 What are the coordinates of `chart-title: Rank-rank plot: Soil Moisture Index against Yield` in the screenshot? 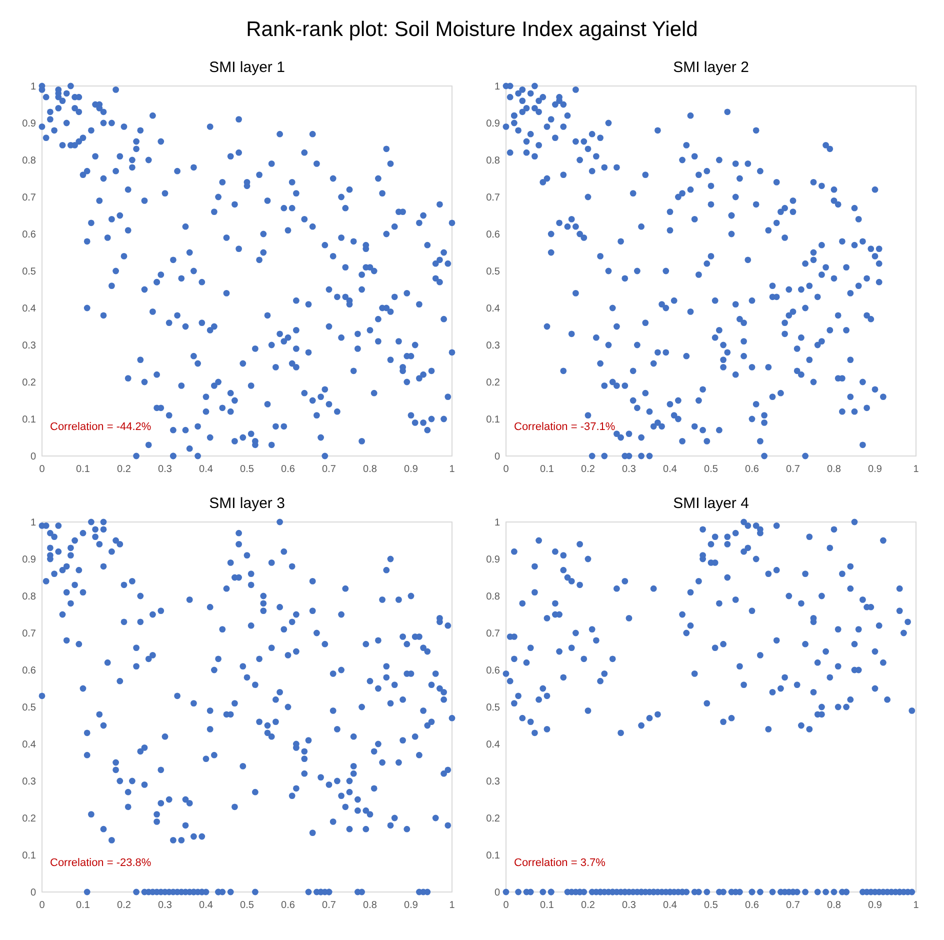 It's located at (472, 29).